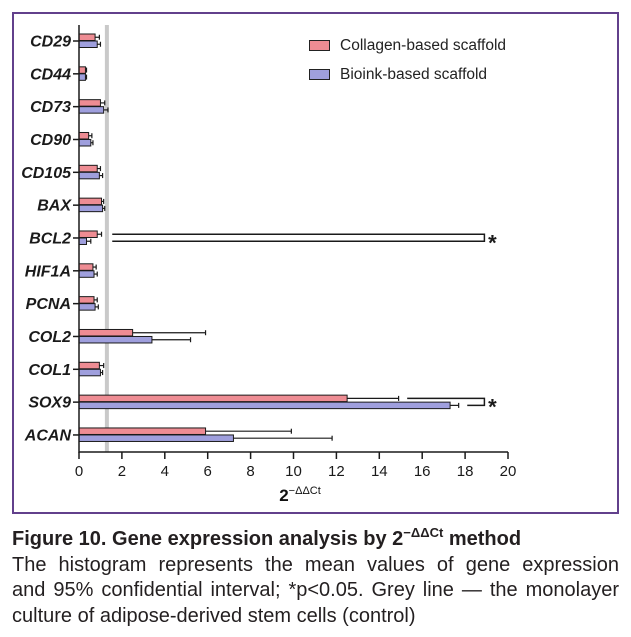  Describe the element at coordinates (492, 242) in the screenshot. I see `significance-star-bcl2: *` at that location.